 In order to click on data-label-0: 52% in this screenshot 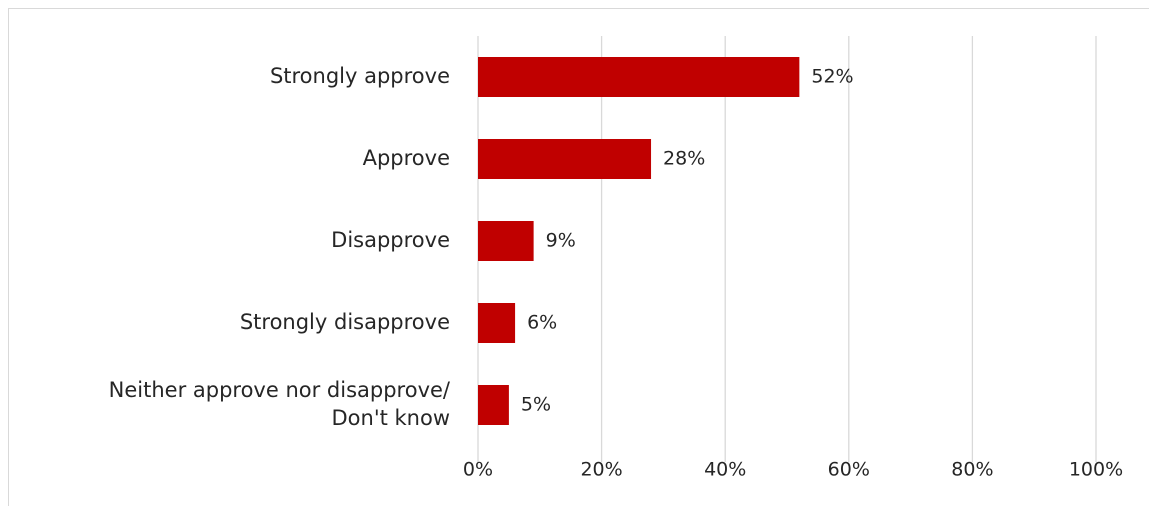, I will do `click(832, 77)`.